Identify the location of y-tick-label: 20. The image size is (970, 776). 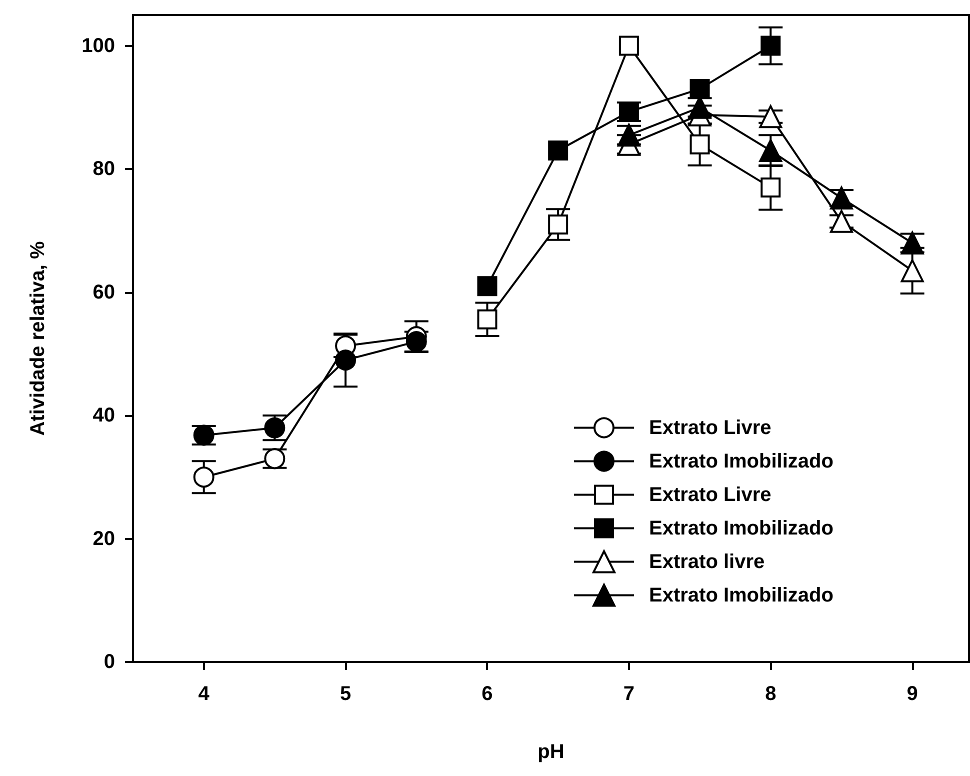
(103, 539).